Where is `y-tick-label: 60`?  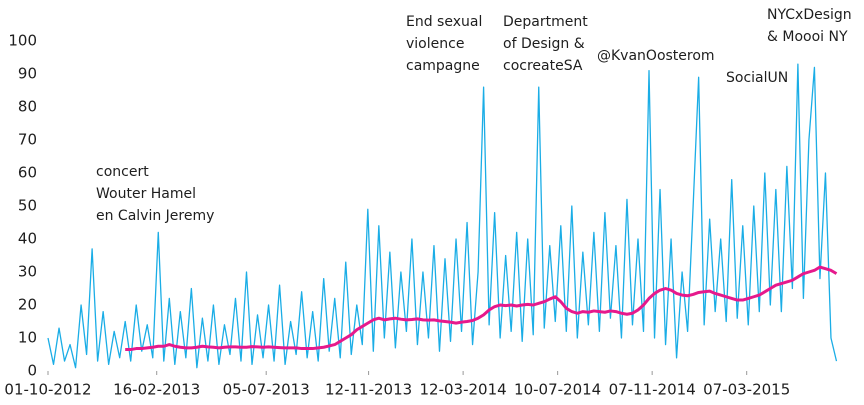
y-tick-label: 60 is located at coordinates (27, 173).